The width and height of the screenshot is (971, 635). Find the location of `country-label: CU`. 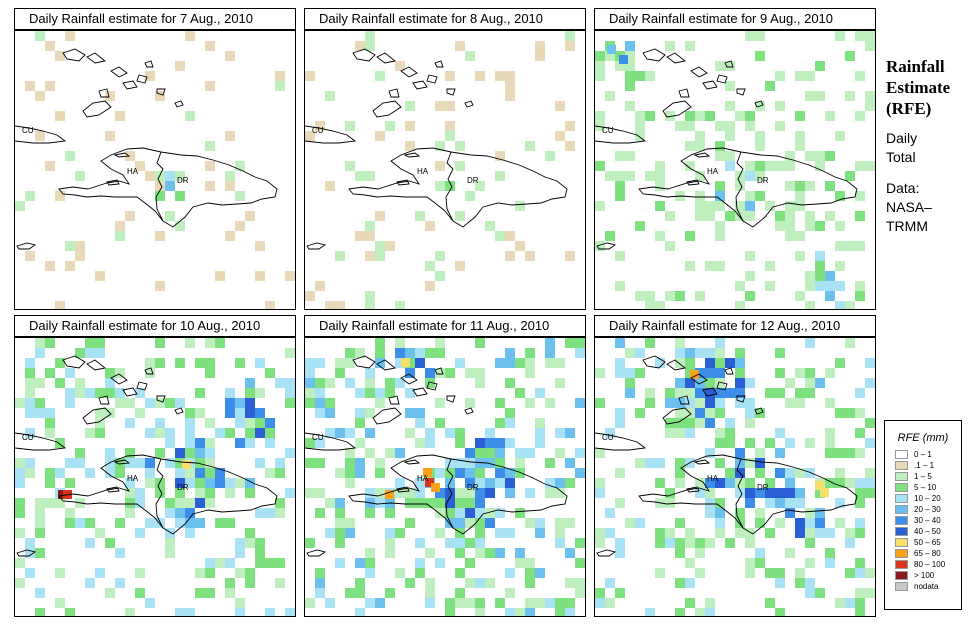

country-label: CU is located at coordinates (318, 130).